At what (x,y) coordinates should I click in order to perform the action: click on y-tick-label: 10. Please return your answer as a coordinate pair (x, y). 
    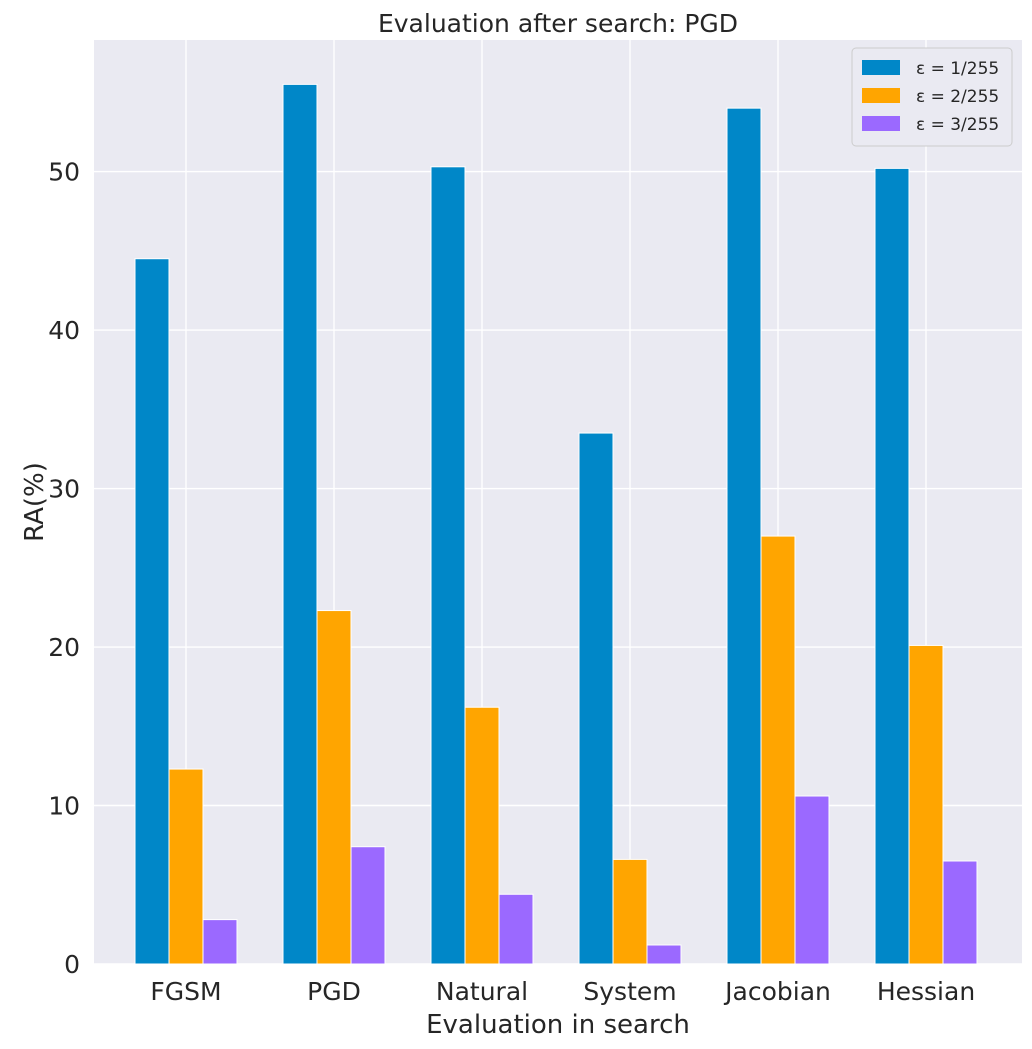
    Looking at the image, I should click on (64, 806).